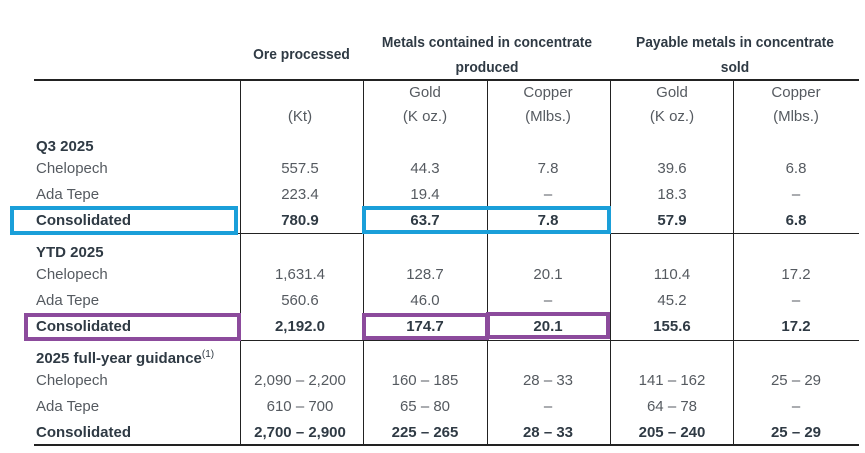  Describe the element at coordinates (425, 220) in the screenshot. I see `table-cell: 63.7` at that location.